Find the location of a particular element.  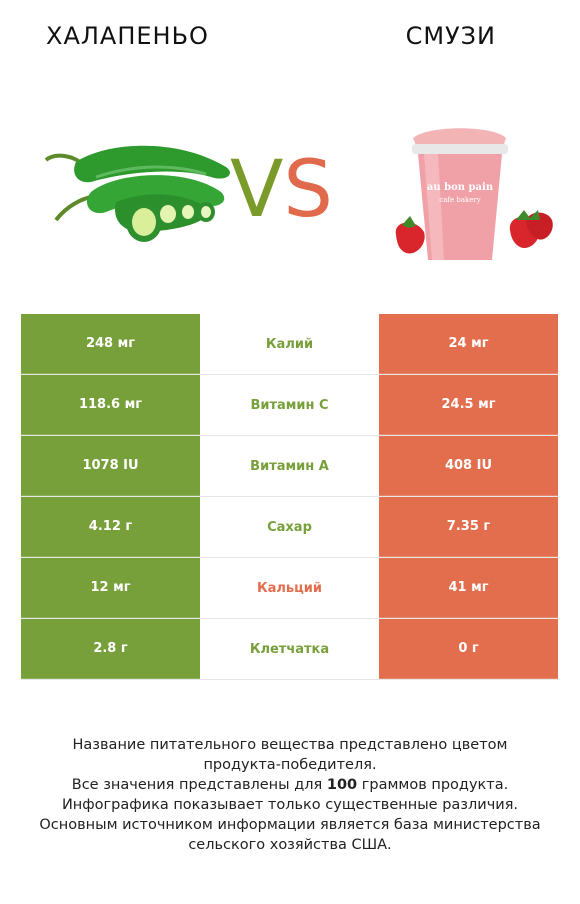

footer-line: сельского хозяйства США. is located at coordinates (290, 845).